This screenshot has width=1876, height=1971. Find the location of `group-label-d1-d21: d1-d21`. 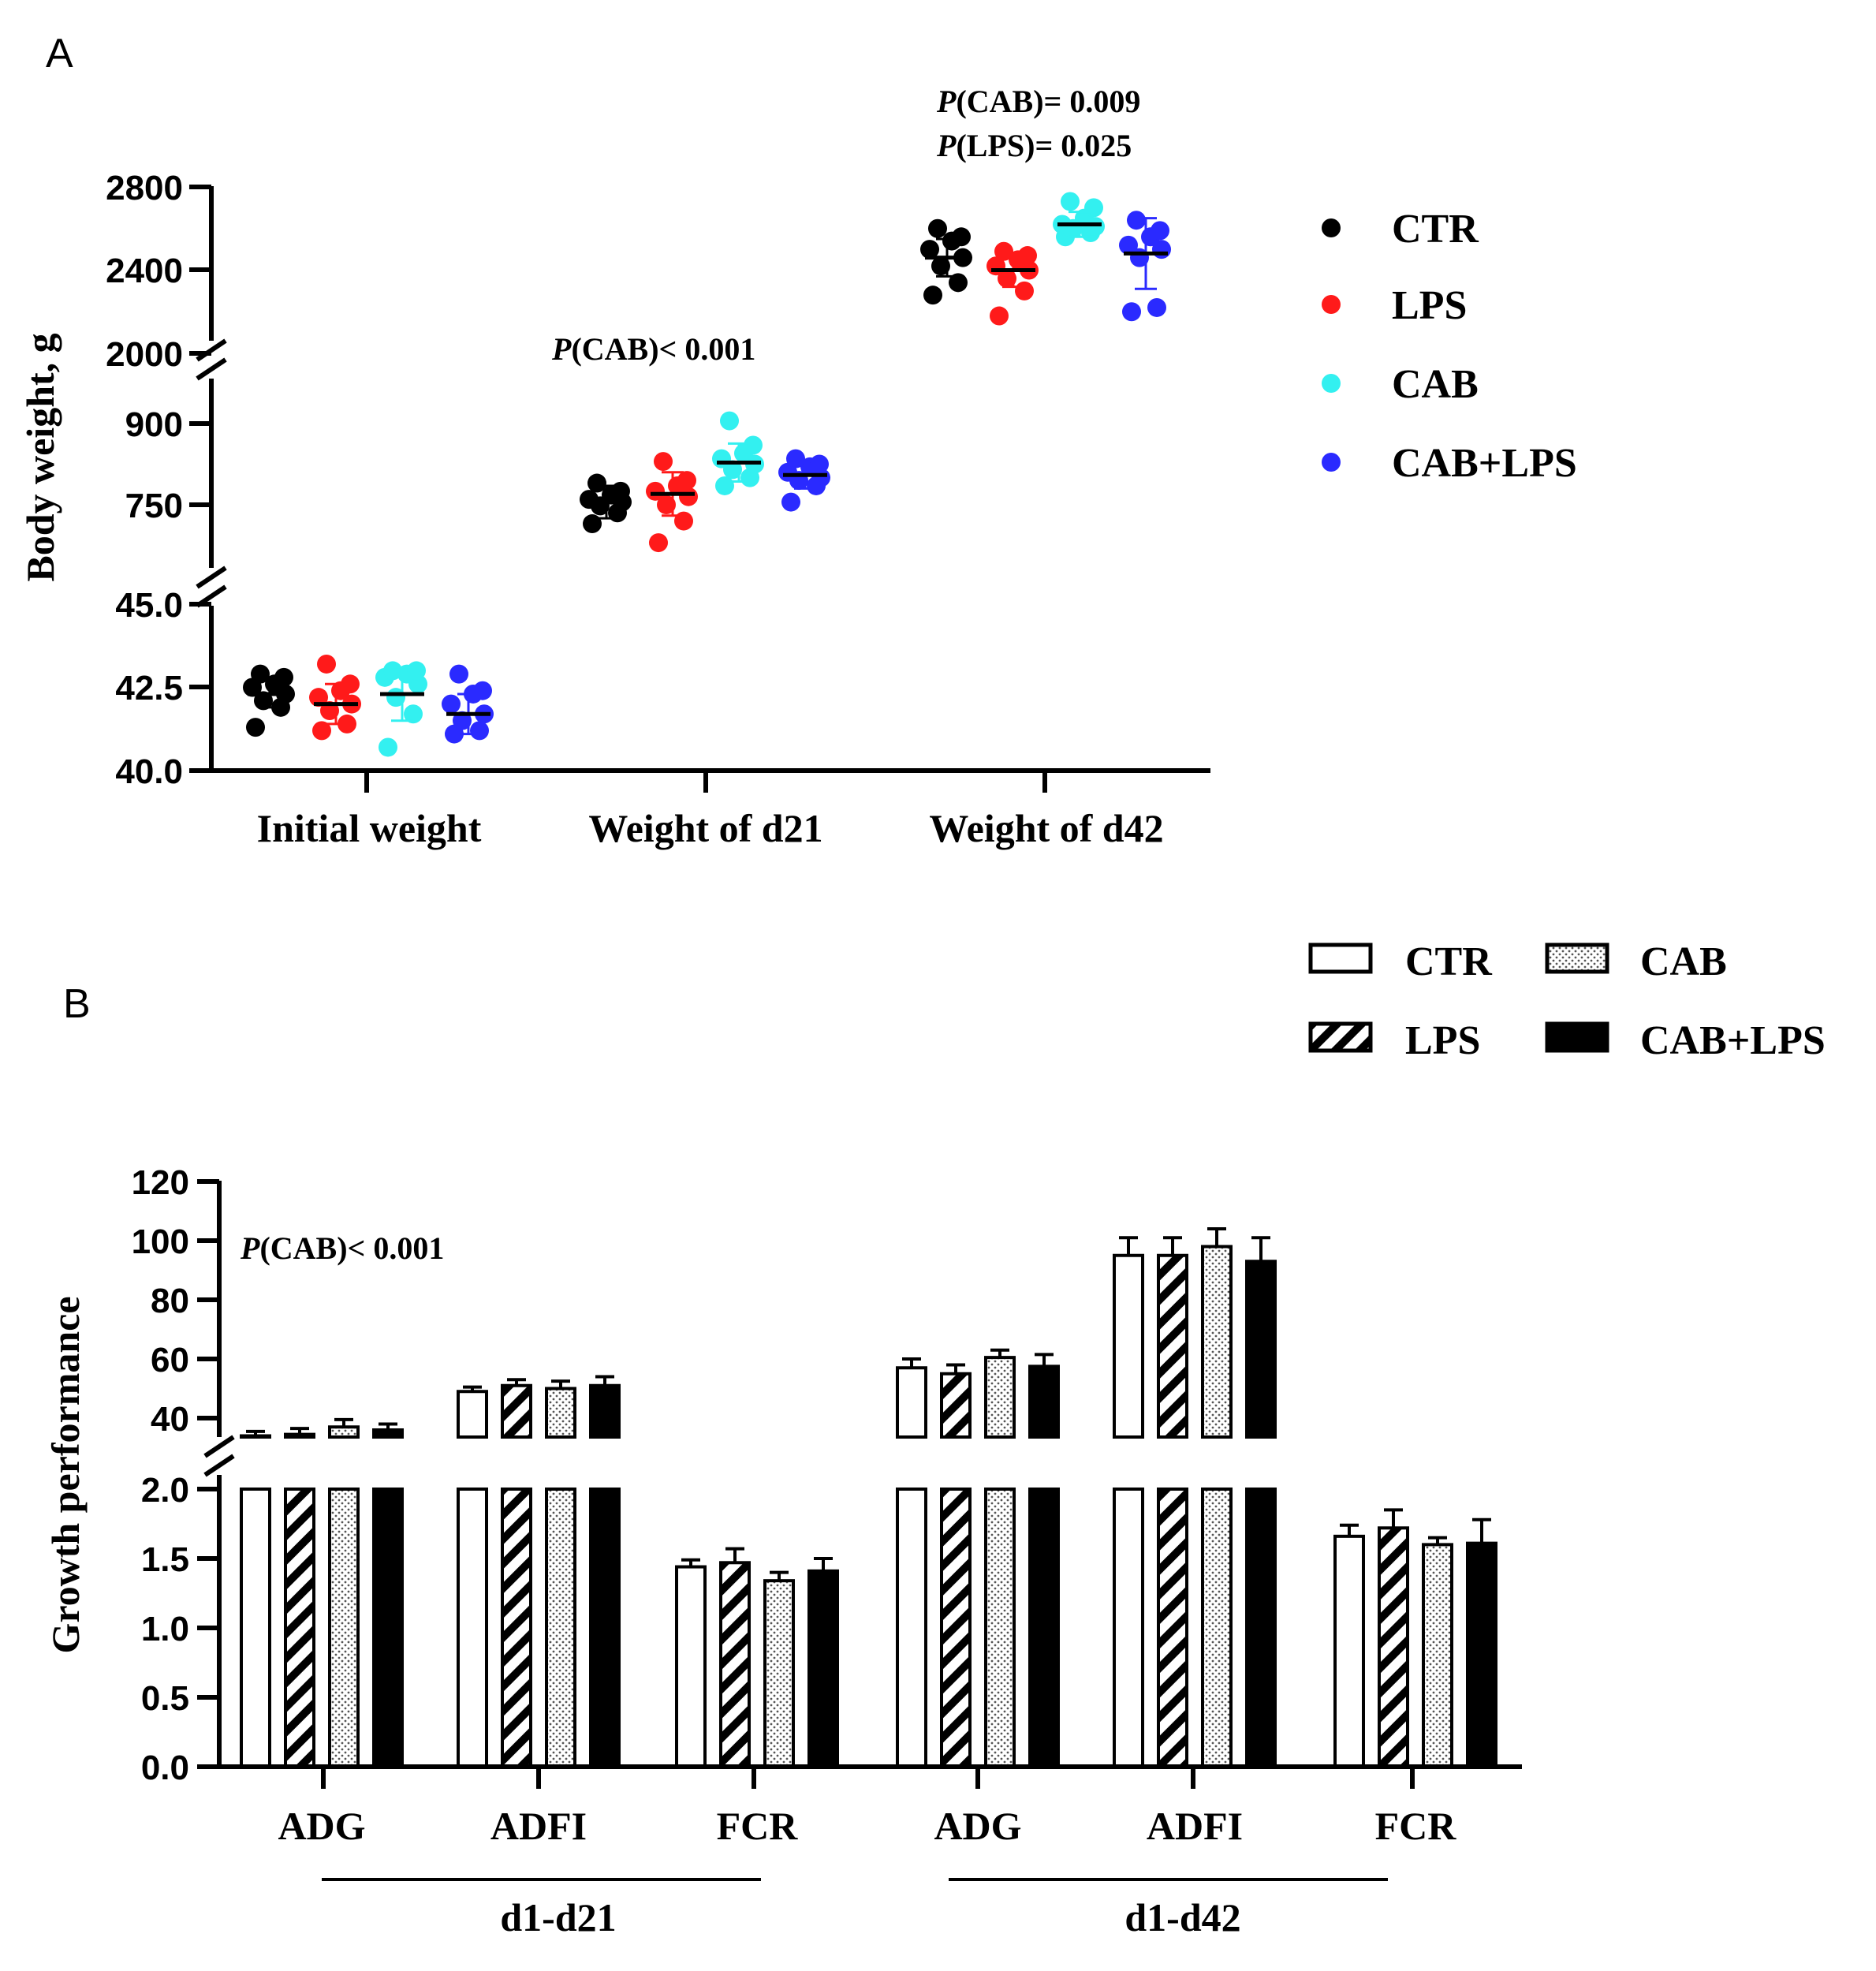

group-label-d1-d21: d1-d21 is located at coordinates (558, 1917).